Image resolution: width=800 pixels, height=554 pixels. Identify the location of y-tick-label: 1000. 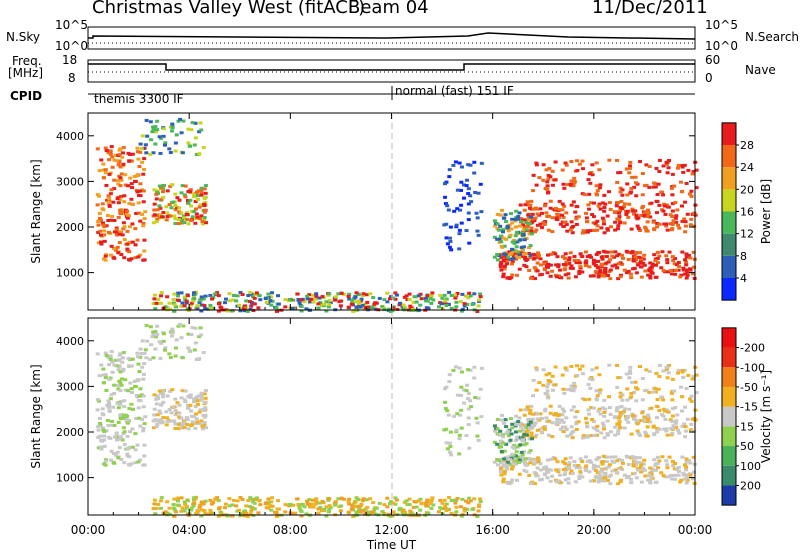
(70, 478).